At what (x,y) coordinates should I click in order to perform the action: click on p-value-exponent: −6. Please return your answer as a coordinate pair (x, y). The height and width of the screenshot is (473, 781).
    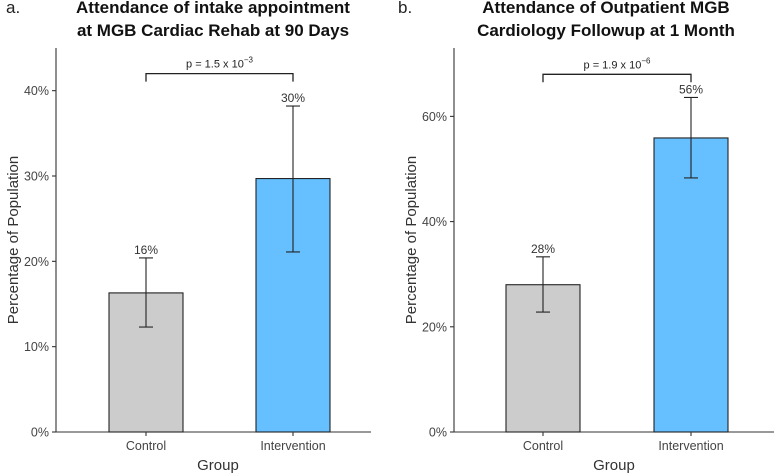
    Looking at the image, I should click on (646, 60).